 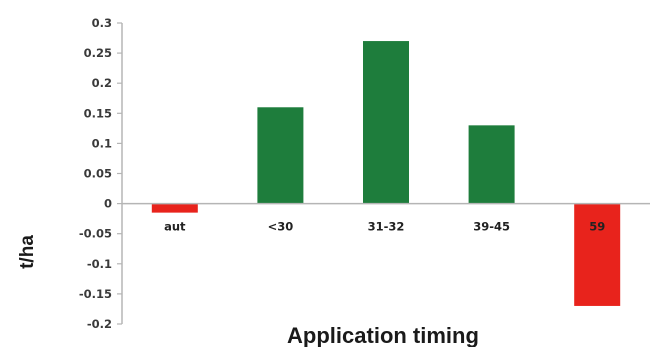 I want to click on y-tick-label: 0.1, so click(x=102, y=143).